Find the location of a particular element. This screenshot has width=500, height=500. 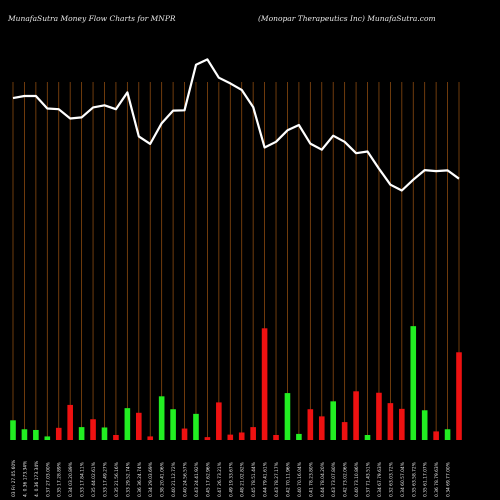

x-tick-label: 0.35 21.56.16% is located at coordinates (117, 479).